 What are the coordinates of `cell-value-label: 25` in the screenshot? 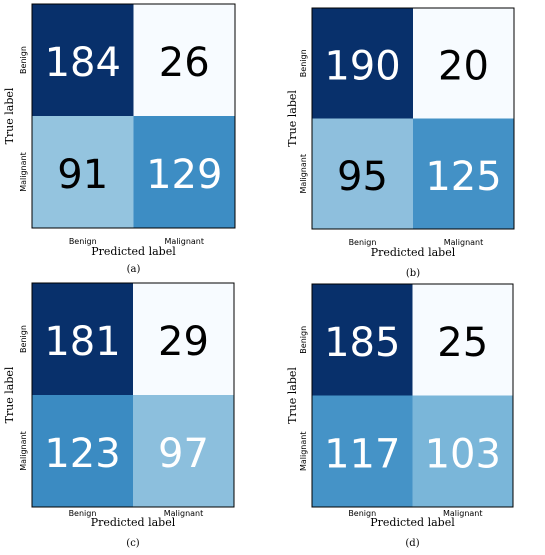 It's located at (462, 343).